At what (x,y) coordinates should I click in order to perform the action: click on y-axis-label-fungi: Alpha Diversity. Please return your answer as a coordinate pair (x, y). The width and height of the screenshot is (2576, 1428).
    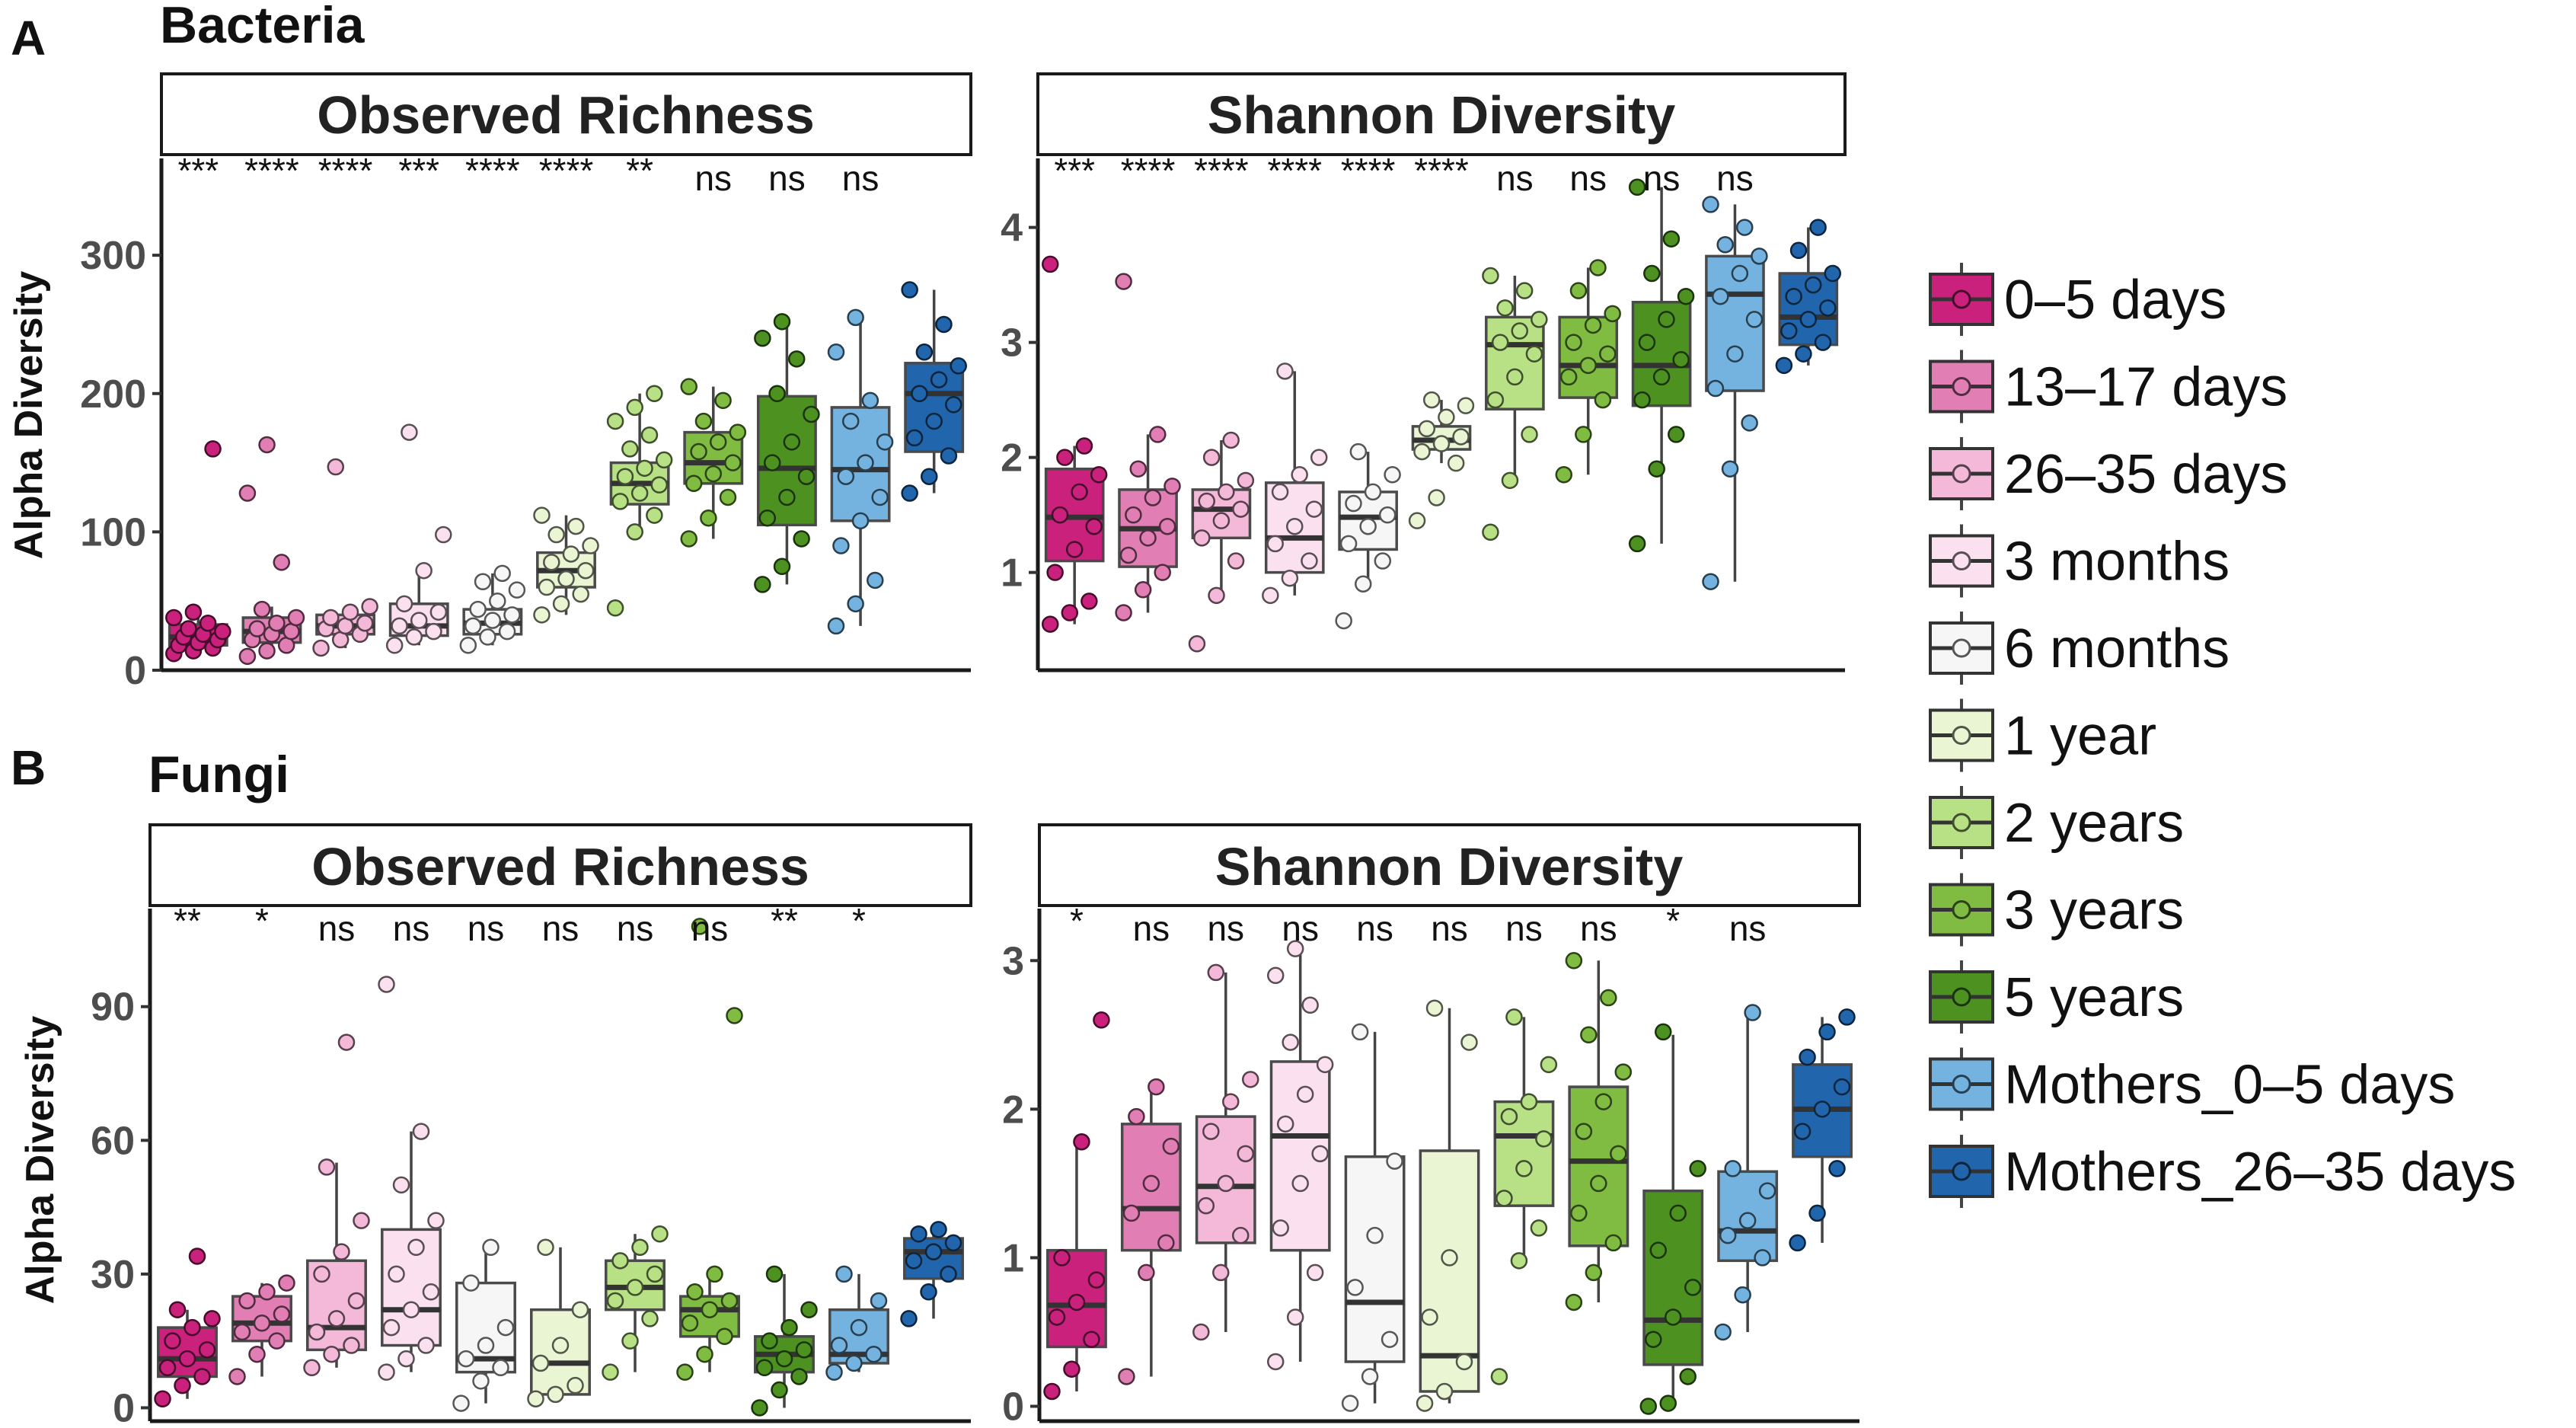
    Looking at the image, I should click on (40, 1160).